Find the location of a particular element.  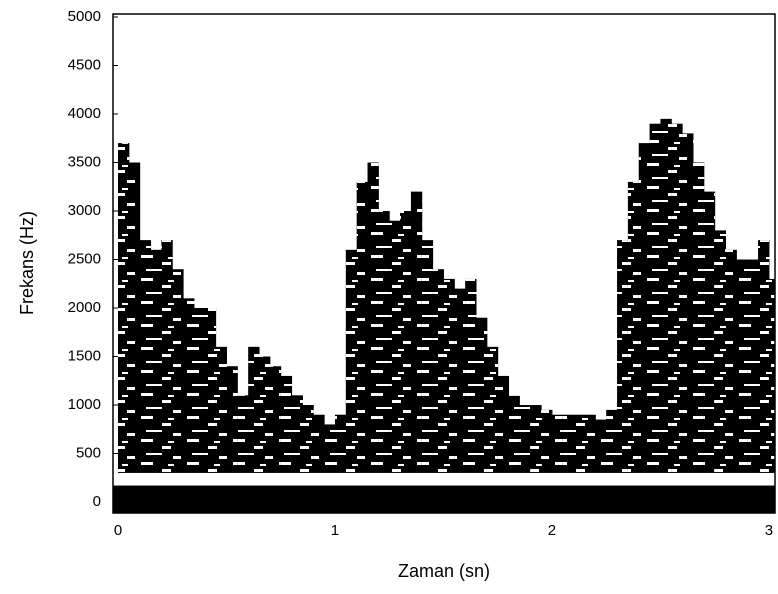

y-tick-label: 1000 is located at coordinates (84, 404).